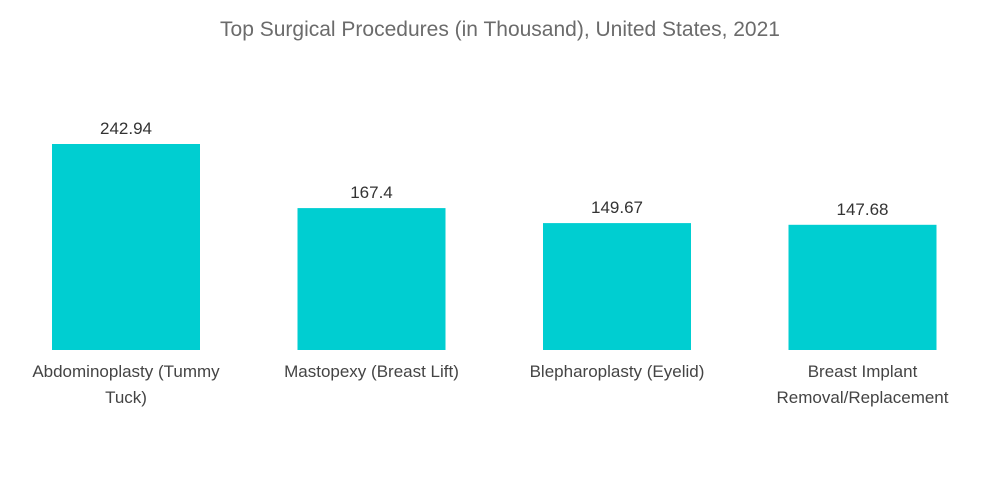 The image size is (1000, 504). What do you see at coordinates (617, 371) in the screenshot?
I see `category-label-2: Blepharoplasty (Eyelid)` at bounding box center [617, 371].